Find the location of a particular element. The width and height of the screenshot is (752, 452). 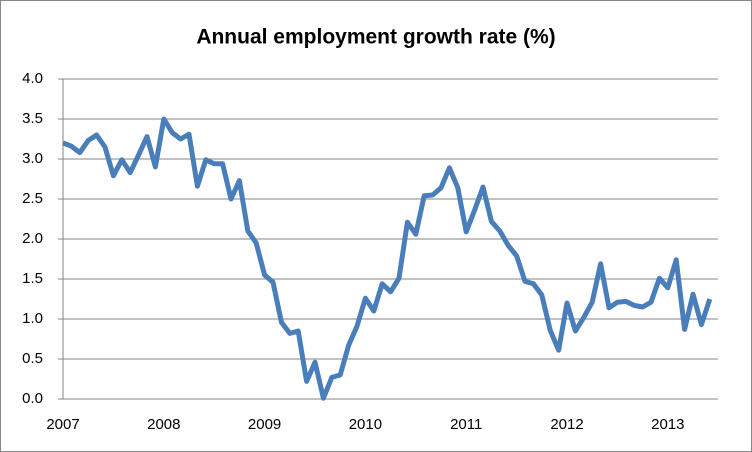

y-tick-label: 3.5 is located at coordinates (32, 118).